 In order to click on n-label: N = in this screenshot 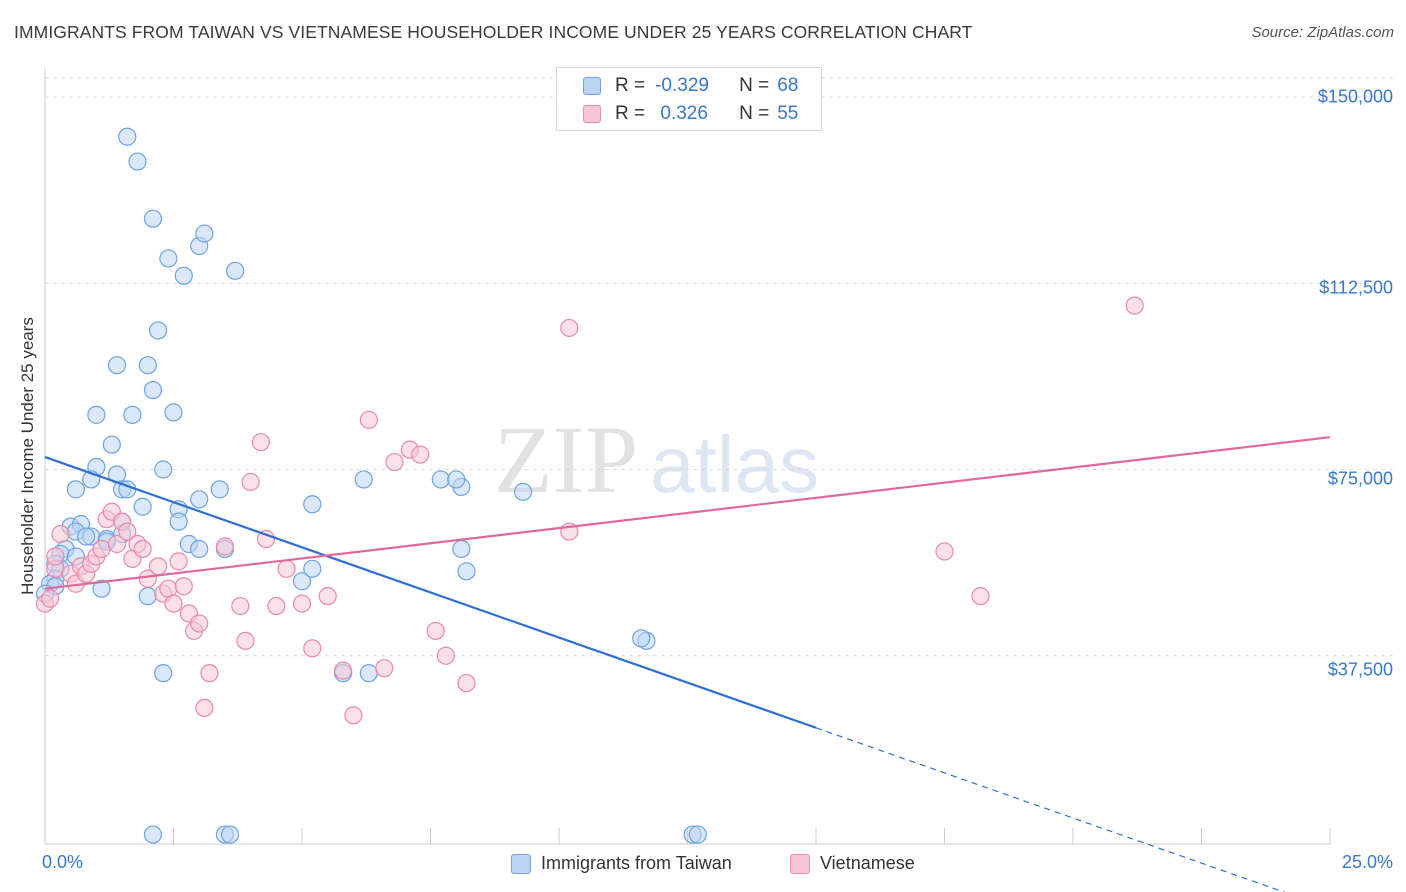, I will do `click(754, 113)`.